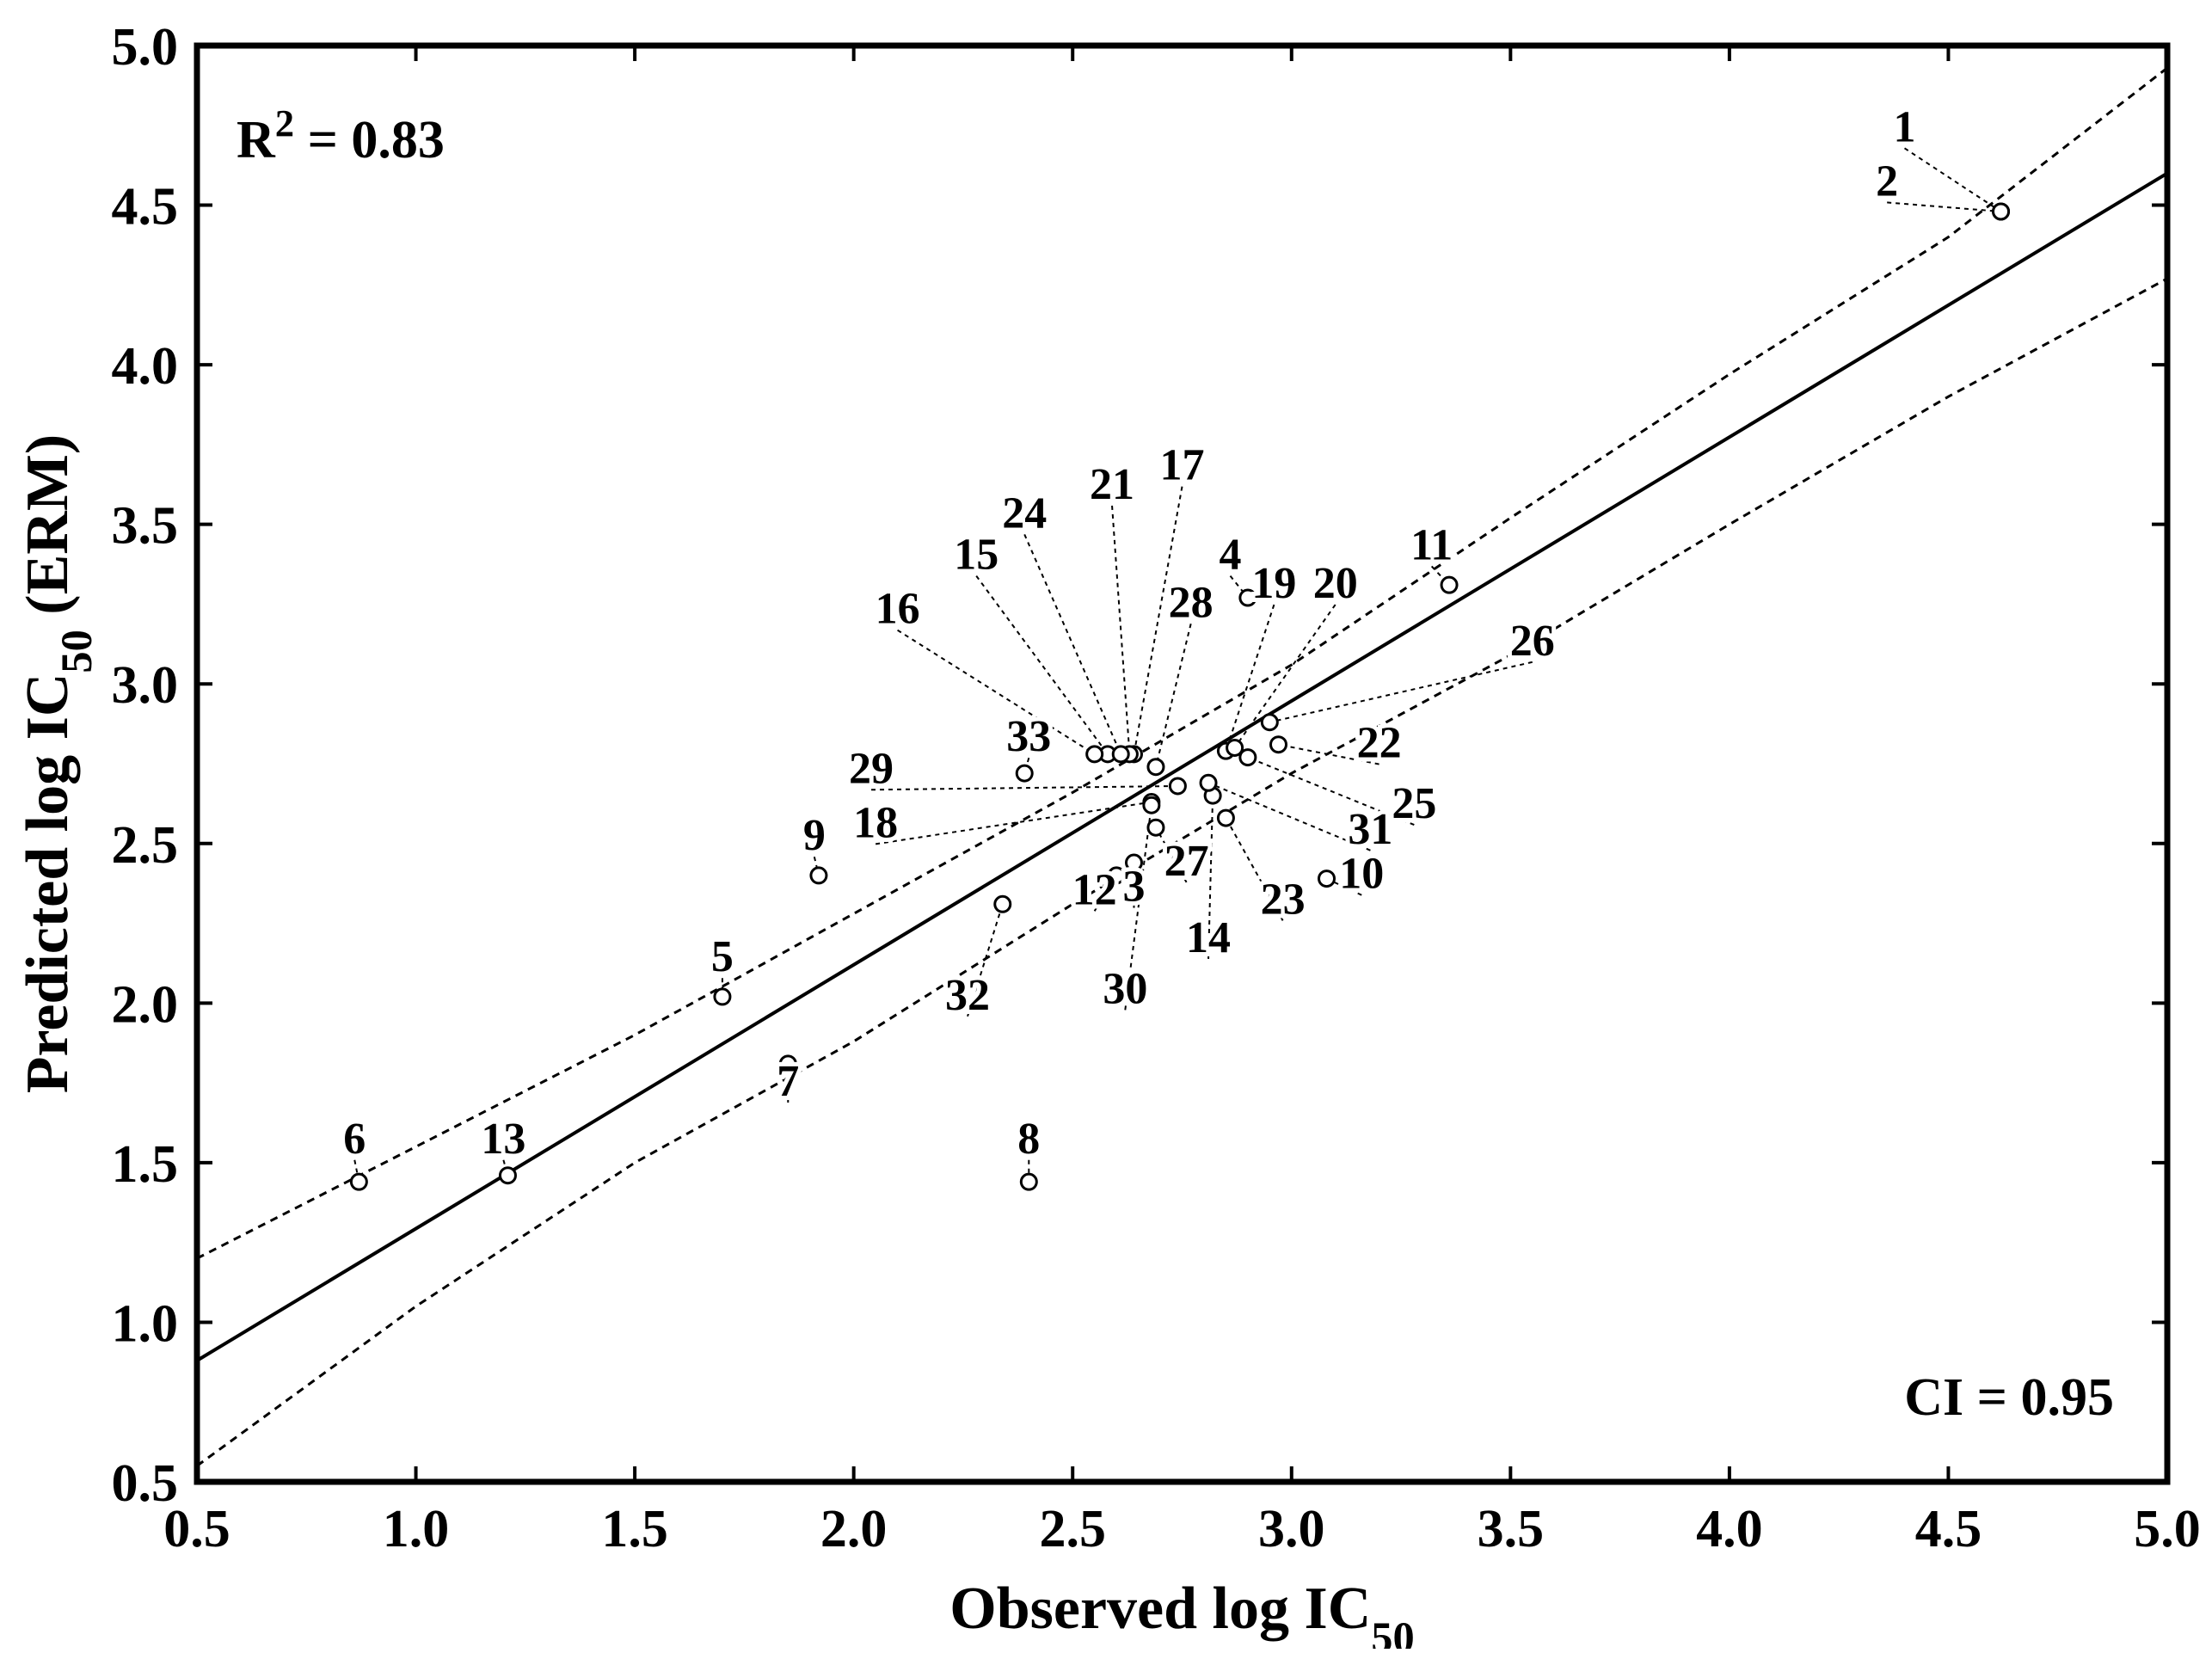 This screenshot has width=2212, height=1653. Describe the element at coordinates (2167, 1529) in the screenshot. I see `x-tick-label-5.0: 5.0` at that location.